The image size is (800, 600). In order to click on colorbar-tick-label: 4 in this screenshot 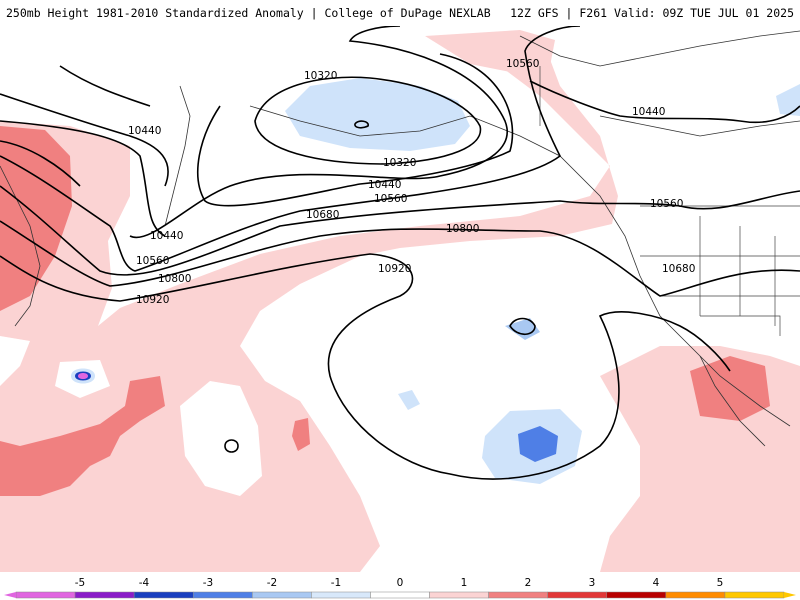, I will do `click(656, 583)`.